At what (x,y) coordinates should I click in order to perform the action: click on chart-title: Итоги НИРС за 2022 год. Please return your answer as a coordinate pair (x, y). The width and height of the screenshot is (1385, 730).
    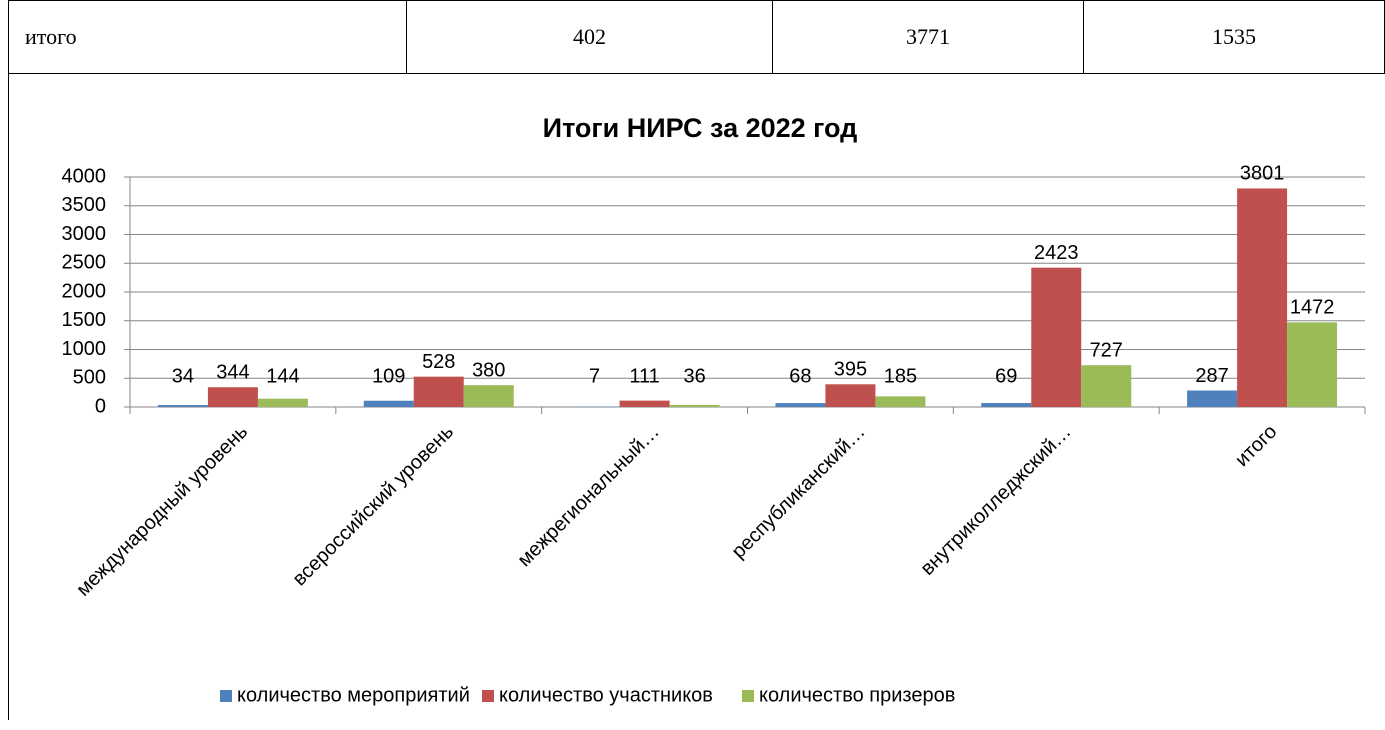
    Looking at the image, I should click on (700, 128).